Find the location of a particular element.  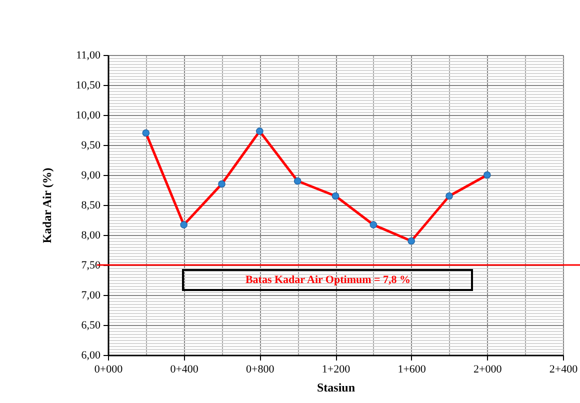

x-axis-title: Stasiun is located at coordinates (336, 387).